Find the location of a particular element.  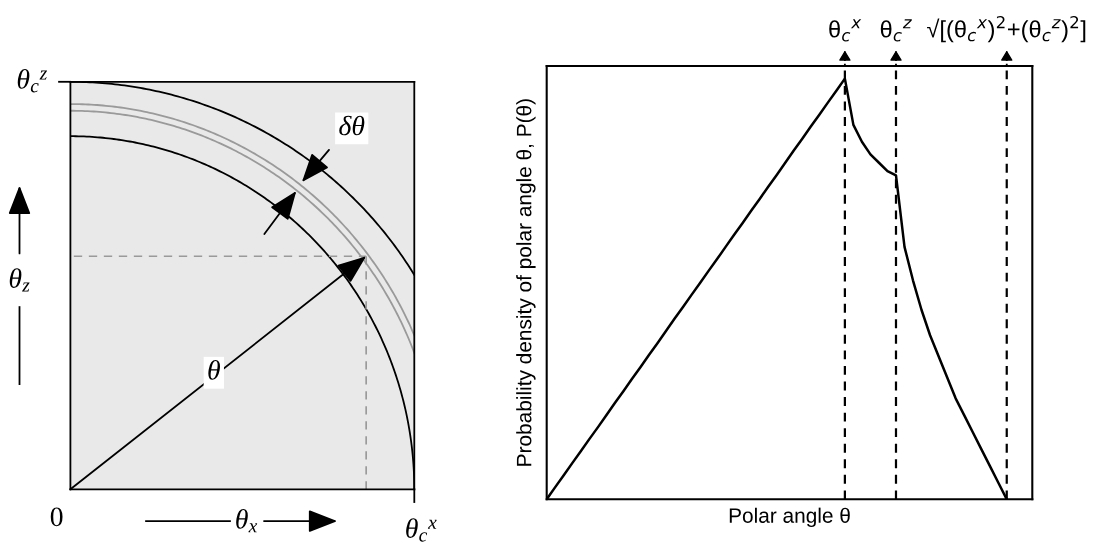

y-axis-title: Probability density of polar angle θ, P(θ) is located at coordinates (526, 282).